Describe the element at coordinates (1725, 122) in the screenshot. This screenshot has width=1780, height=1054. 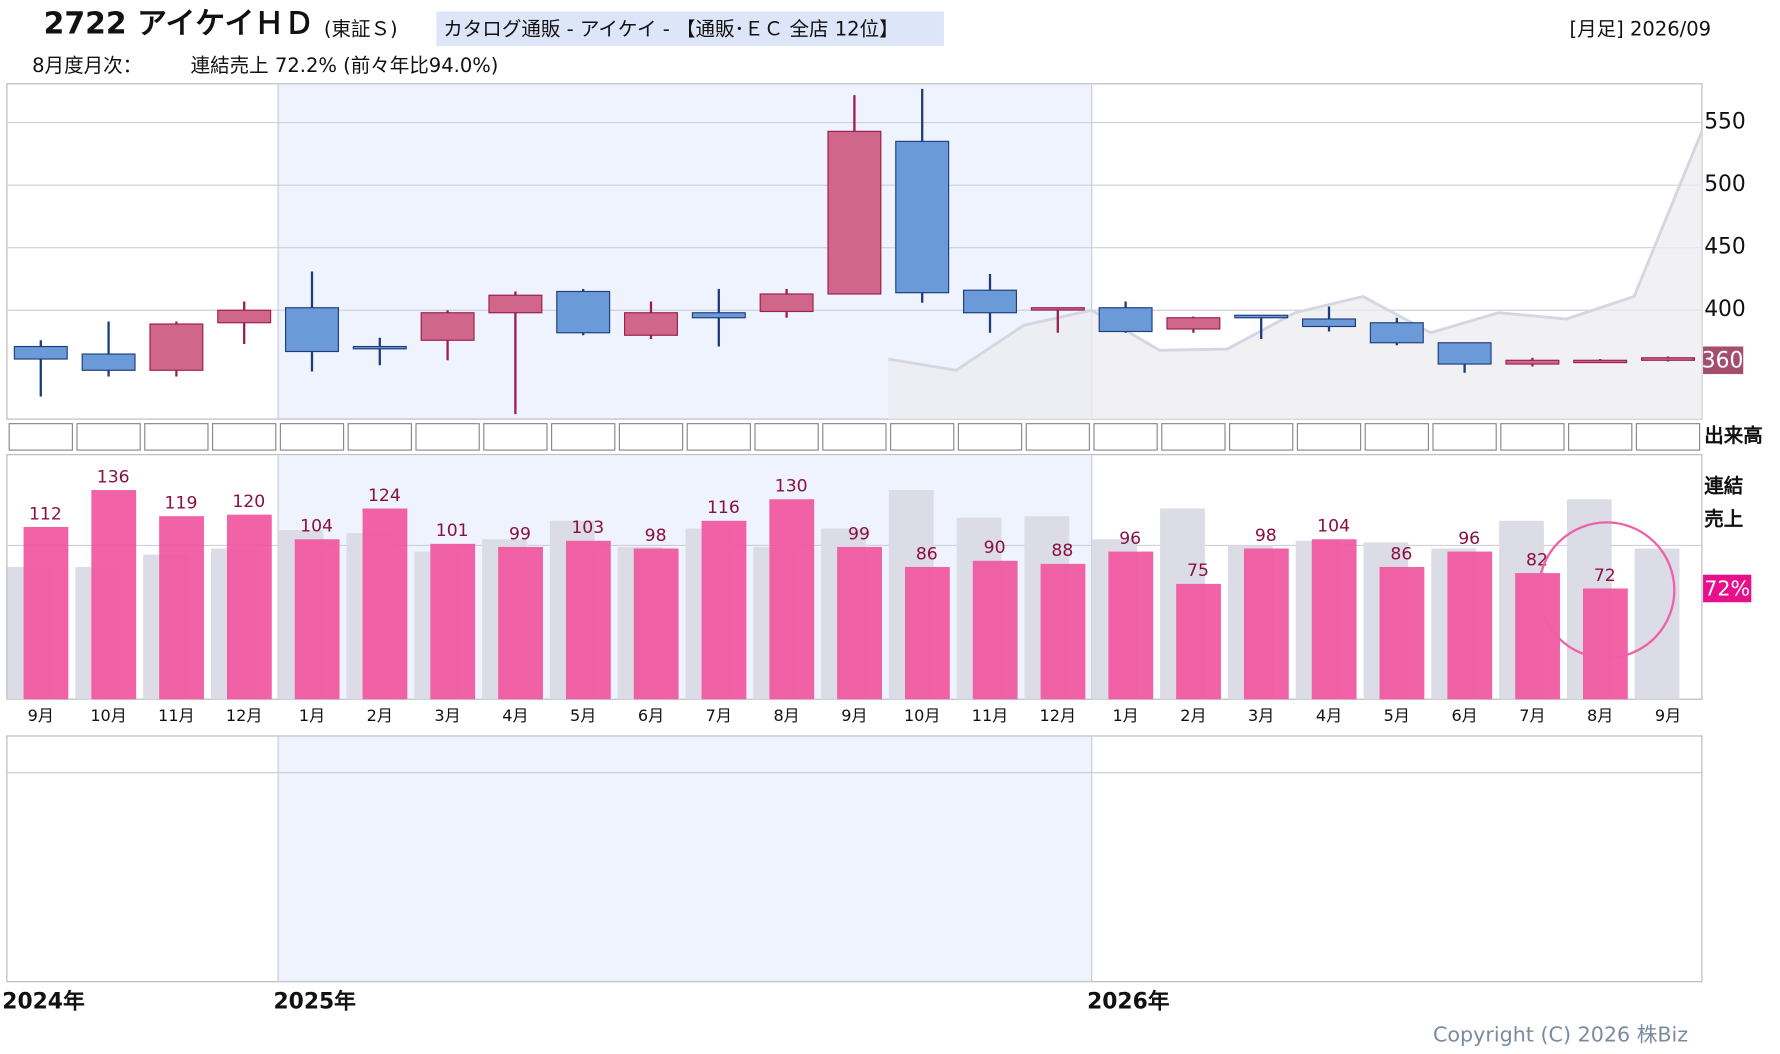
I see `y-tick-label: 550` at that location.